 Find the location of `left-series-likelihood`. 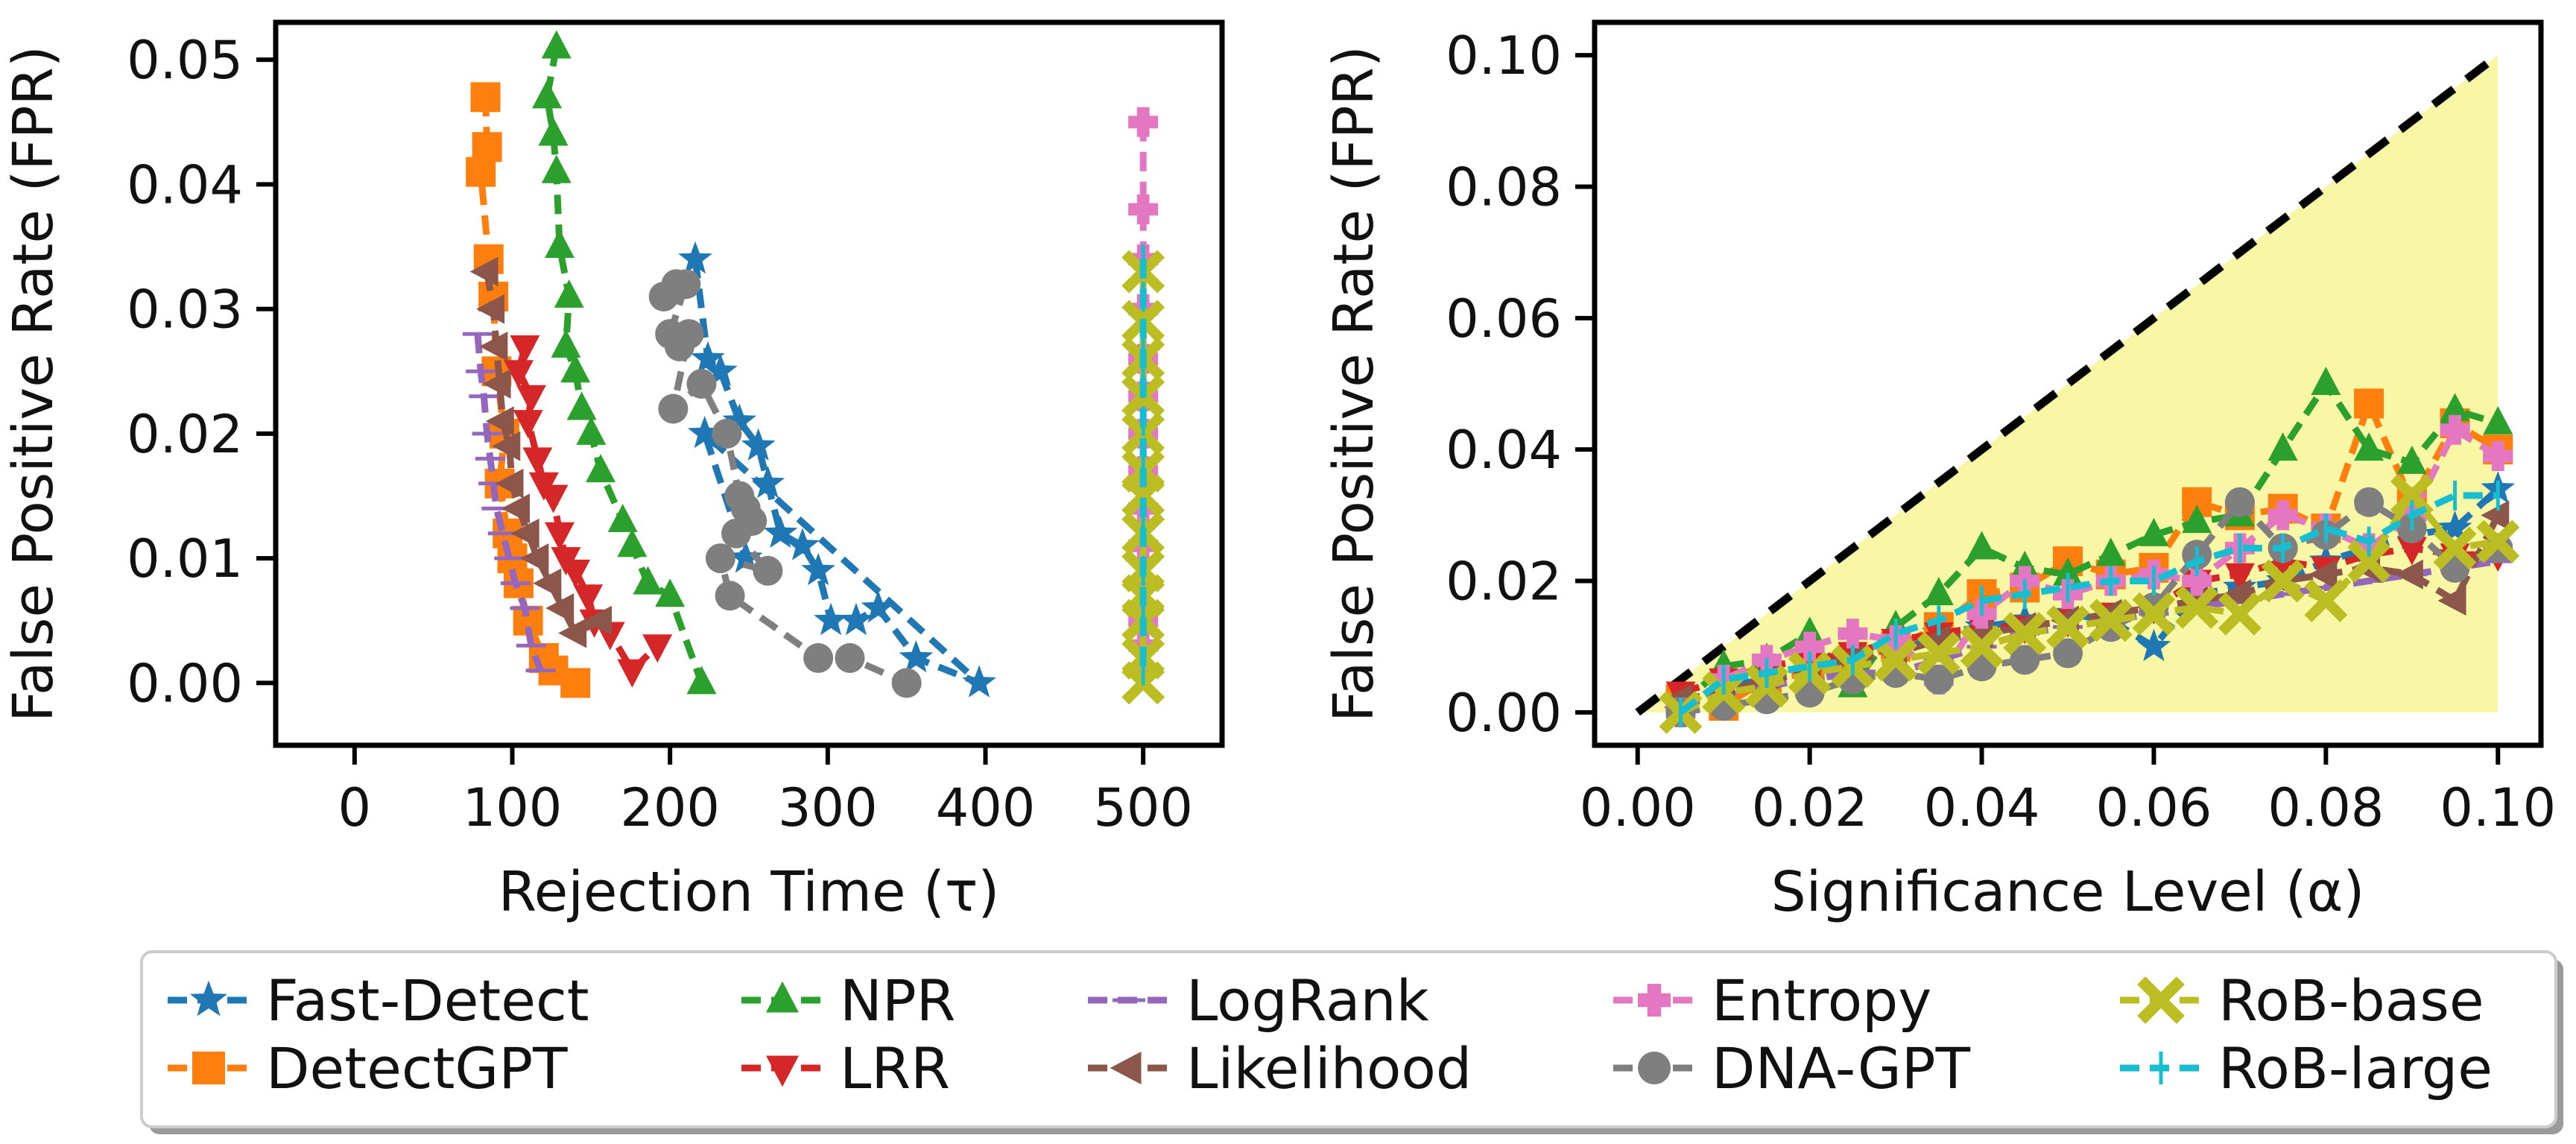

left-series-likelihood is located at coordinates (541, 452).